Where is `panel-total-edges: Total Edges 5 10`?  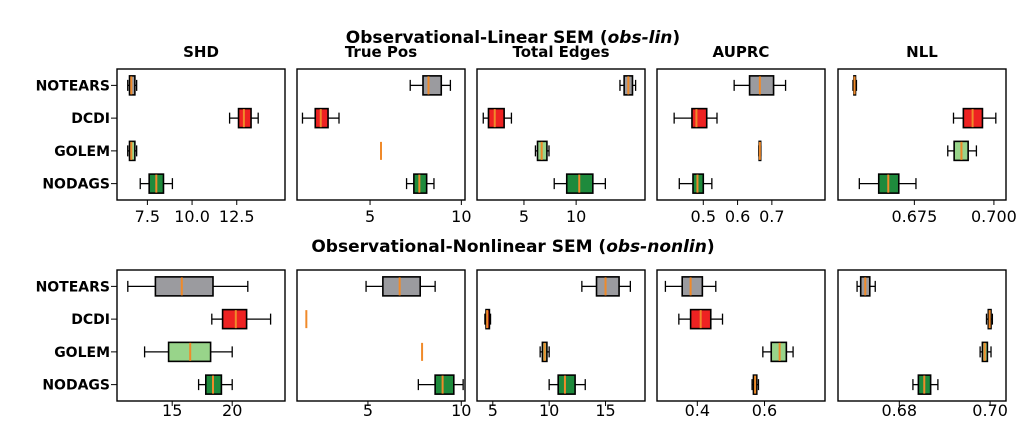
panel-total-edges: Total Edges 5 10 is located at coordinates (561, 134).